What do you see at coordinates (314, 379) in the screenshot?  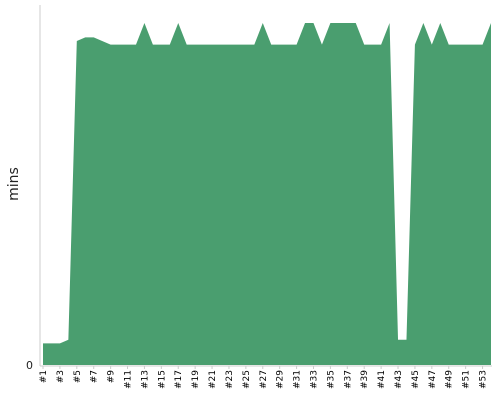 I see `x-tick-label: #33` at bounding box center [314, 379].